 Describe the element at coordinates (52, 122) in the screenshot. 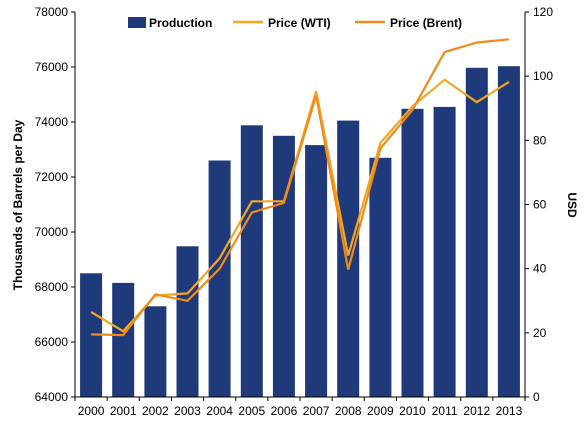

I see `left-tick-label: 74000` at that location.